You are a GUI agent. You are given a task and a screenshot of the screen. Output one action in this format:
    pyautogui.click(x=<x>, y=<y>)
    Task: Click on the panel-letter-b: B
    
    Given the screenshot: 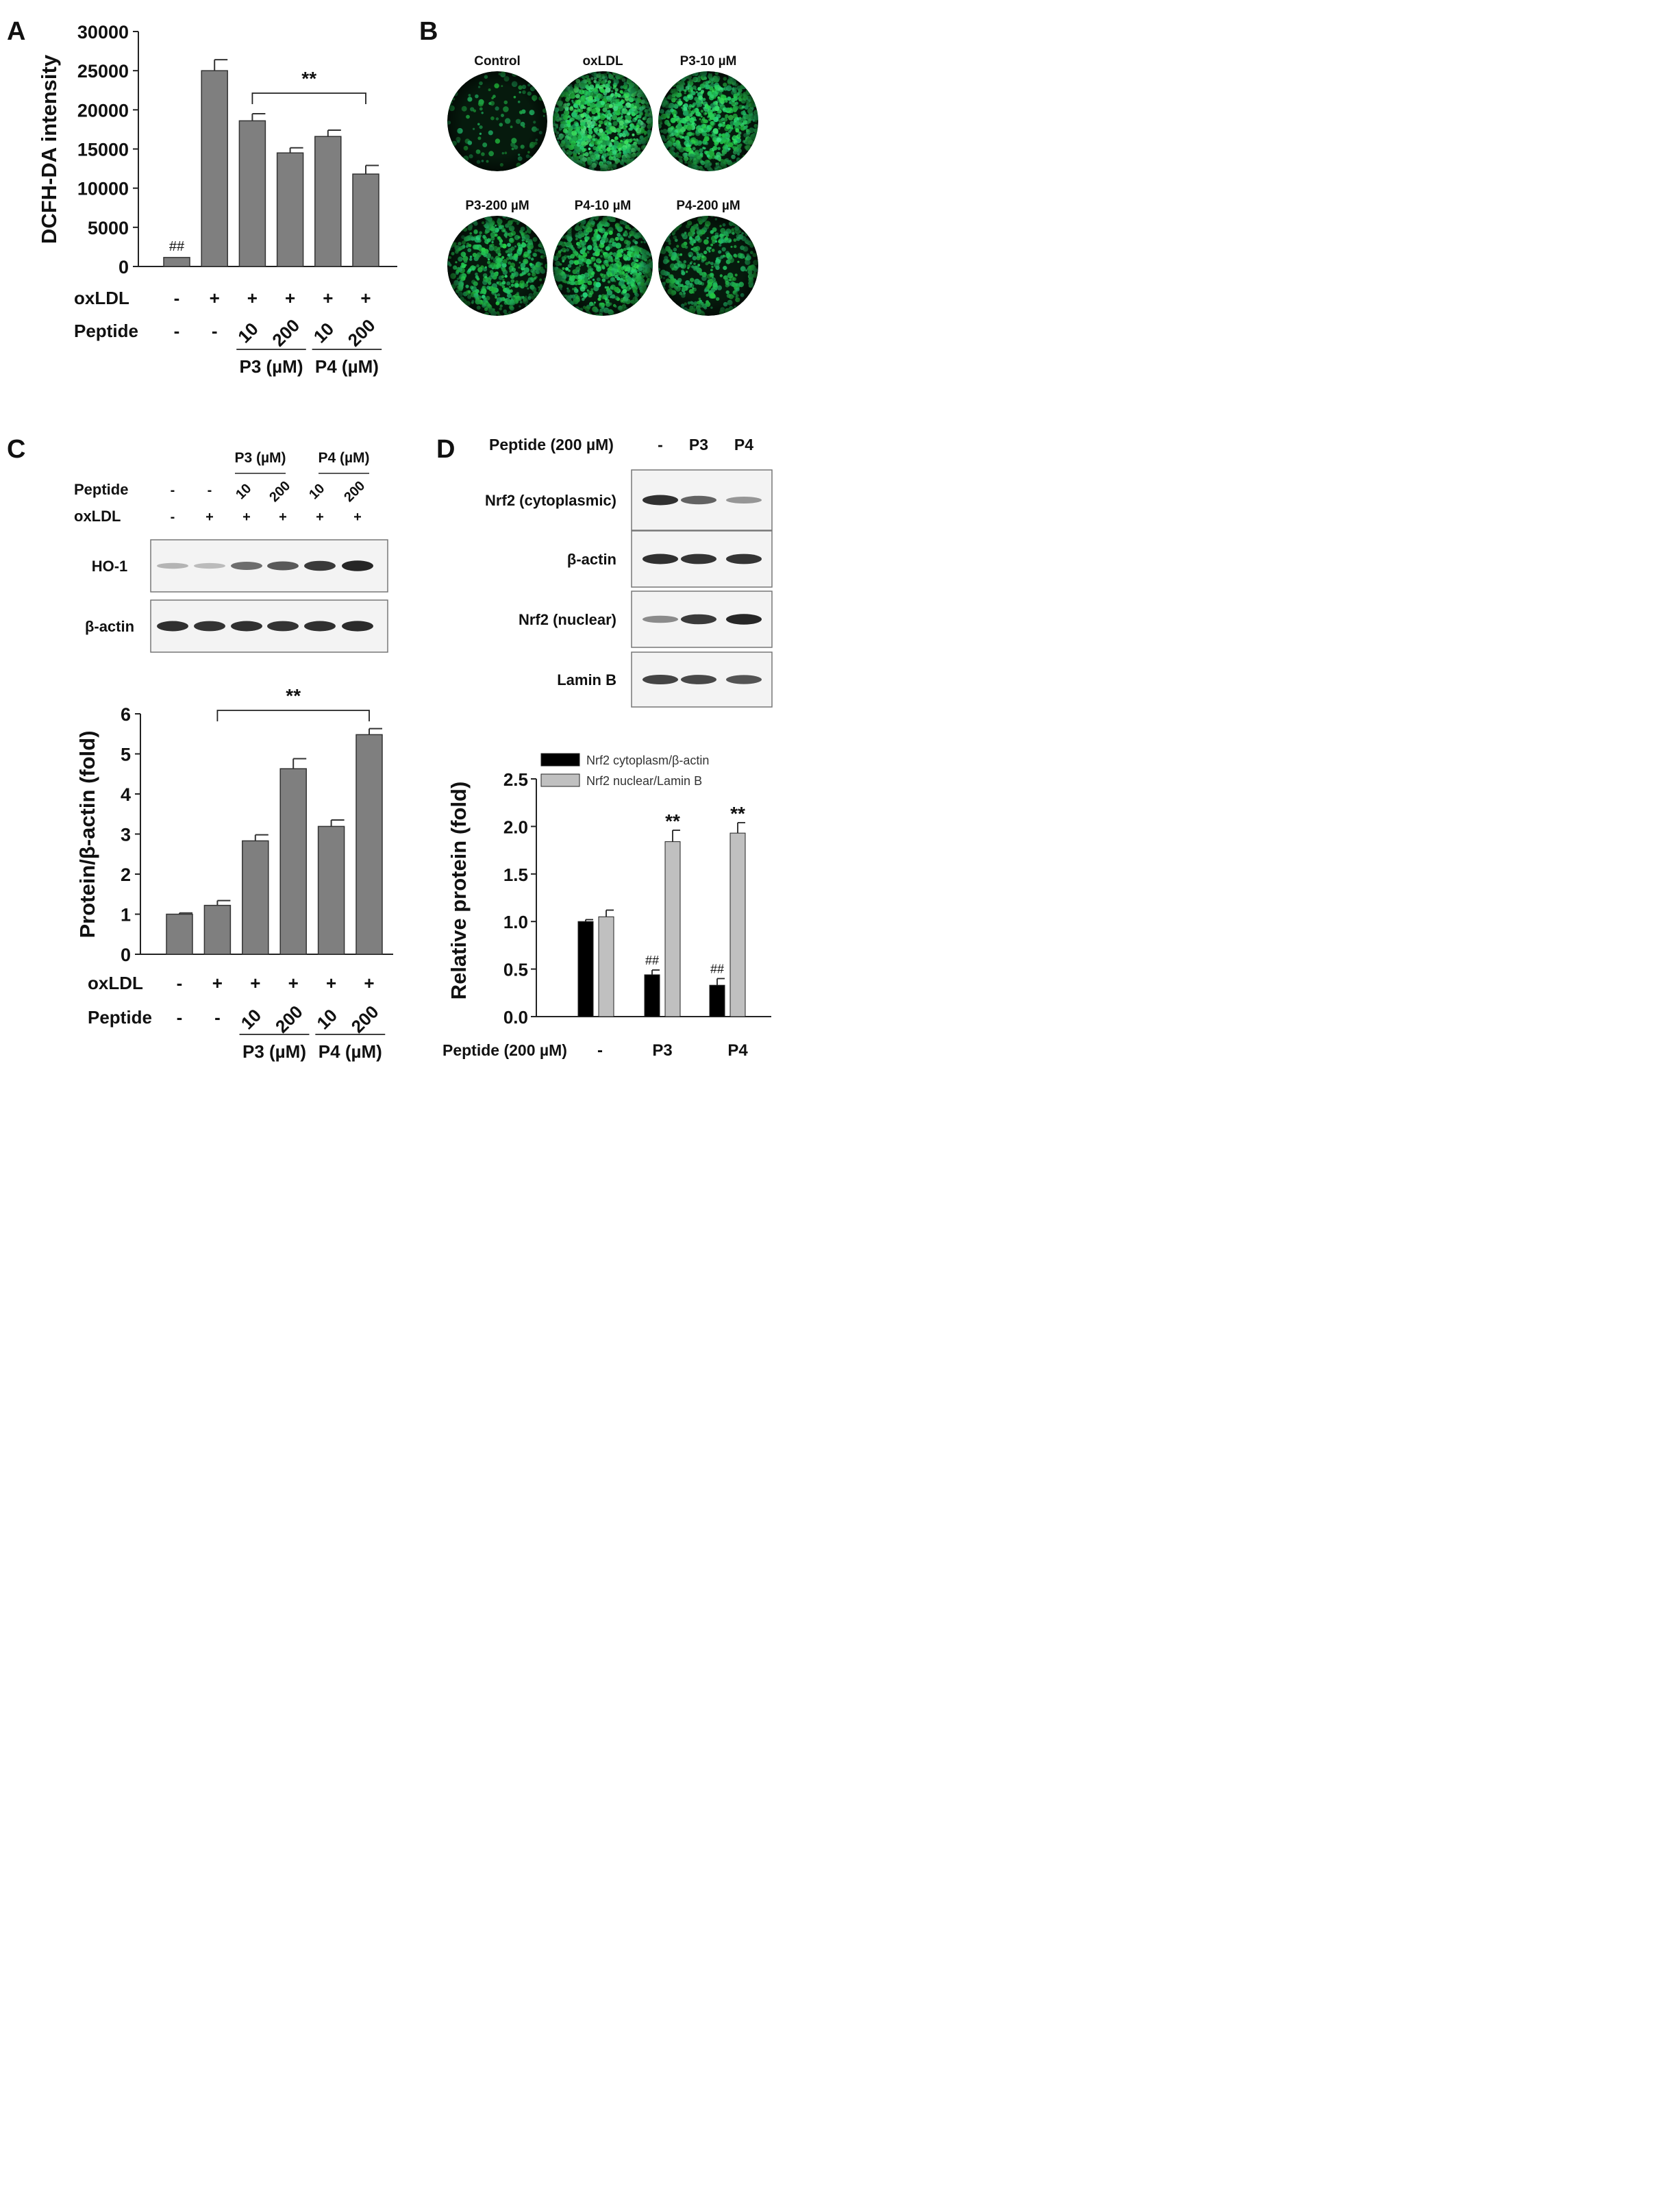 What is the action you would take?
    pyautogui.click(x=428, y=31)
    